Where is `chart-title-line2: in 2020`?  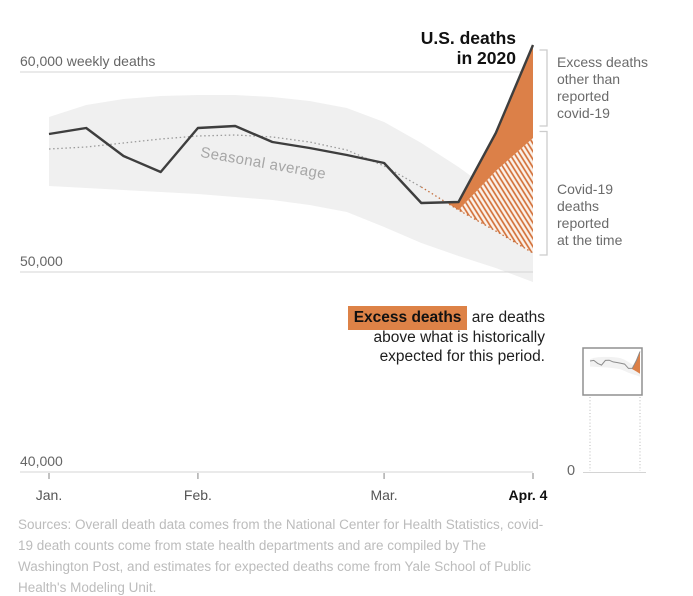 chart-title-line2: in 2020 is located at coordinates (486, 58).